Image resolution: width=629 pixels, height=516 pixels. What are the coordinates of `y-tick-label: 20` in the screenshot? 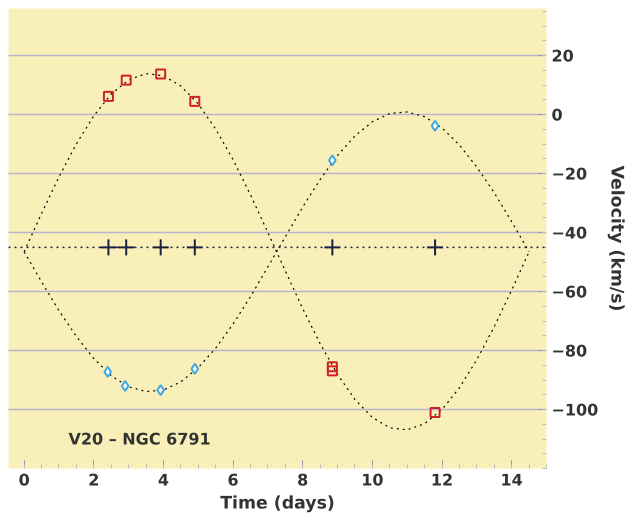 It's located at (563, 56).